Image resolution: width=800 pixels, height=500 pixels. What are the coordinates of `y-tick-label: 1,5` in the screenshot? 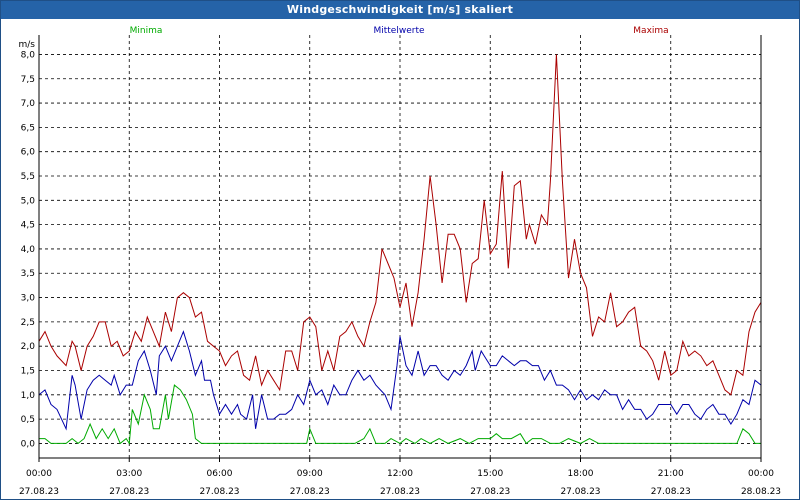 It's located at (28, 371).